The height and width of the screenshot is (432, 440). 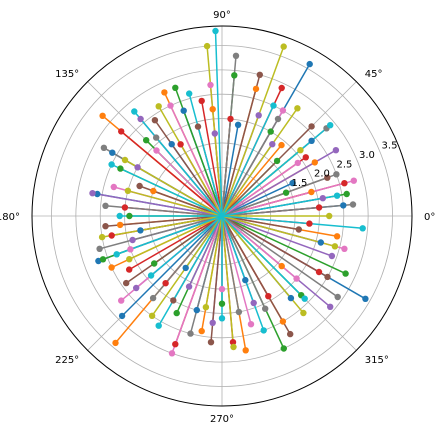 What do you see at coordinates (300, 183) in the screenshot?
I see `radial-tick-label: 1.5` at bounding box center [300, 183].